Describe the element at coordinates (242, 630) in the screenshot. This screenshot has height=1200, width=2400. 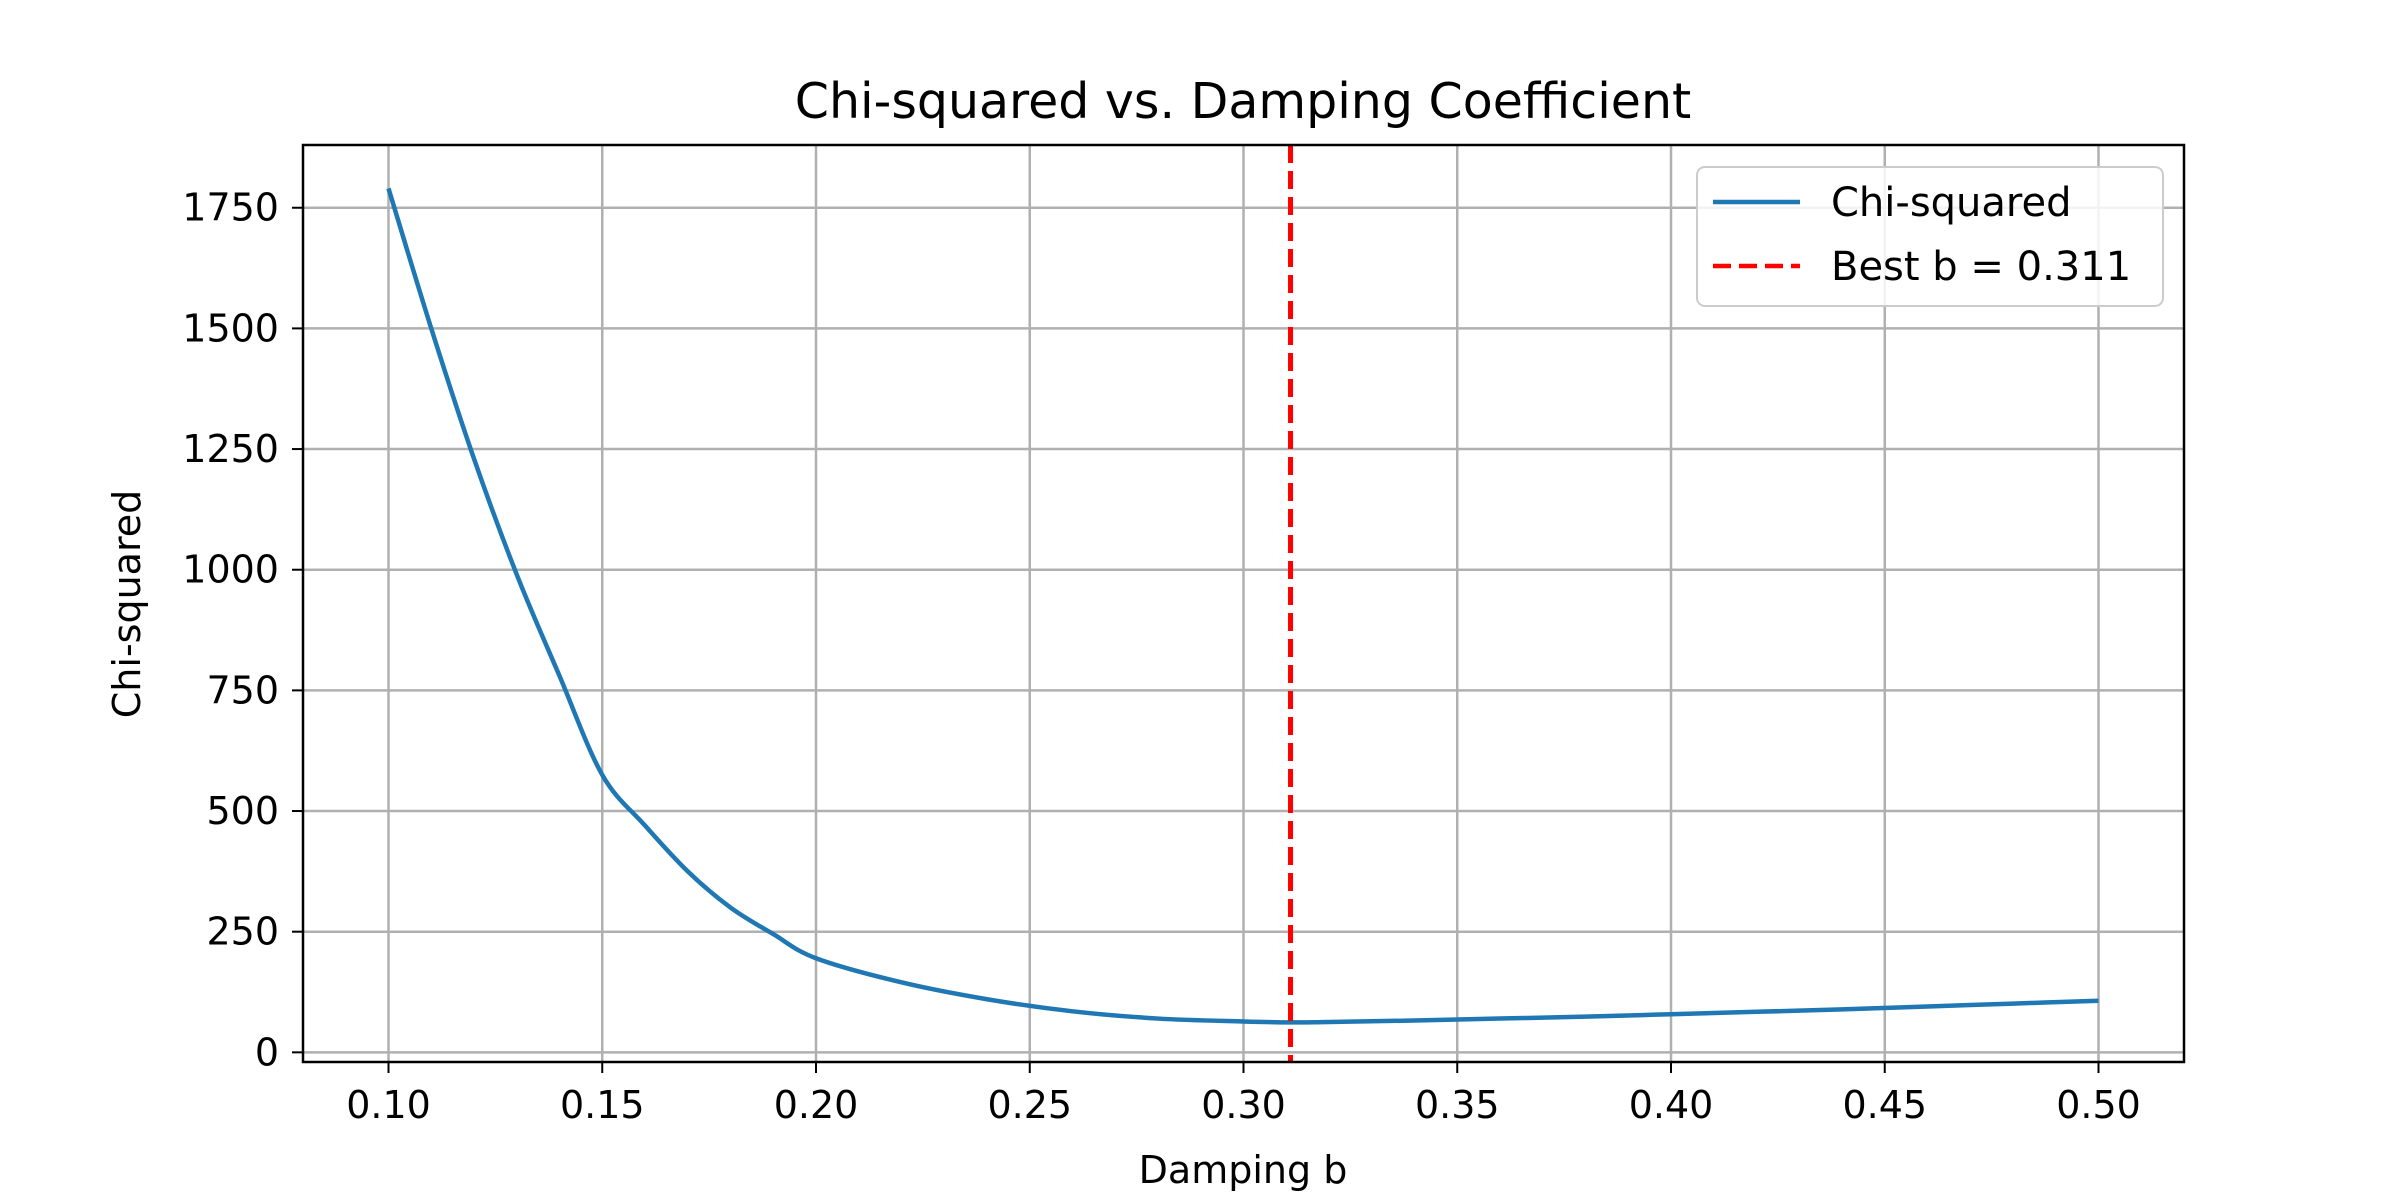
I see `y-axis: 0 250 500 750 1000 1250 1500 1750` at that location.